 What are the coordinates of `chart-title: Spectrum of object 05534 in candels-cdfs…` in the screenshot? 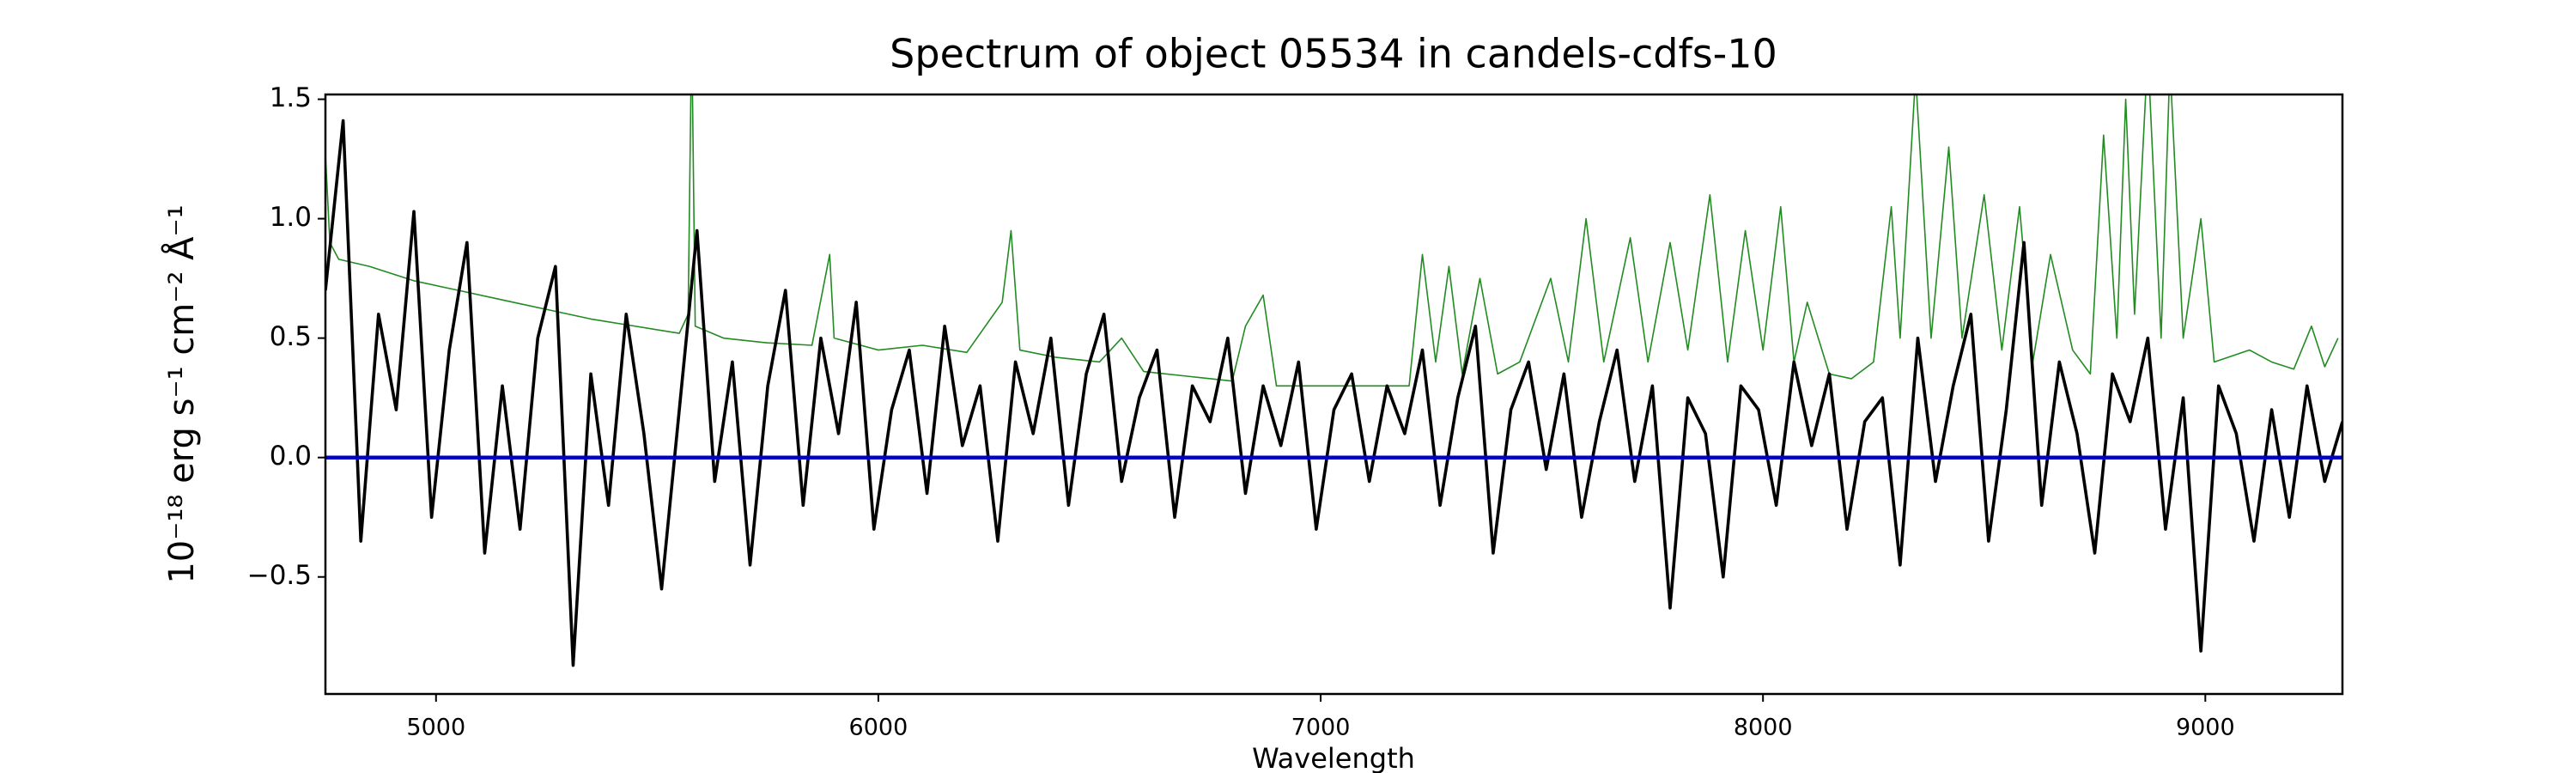 It's located at (1334, 54).